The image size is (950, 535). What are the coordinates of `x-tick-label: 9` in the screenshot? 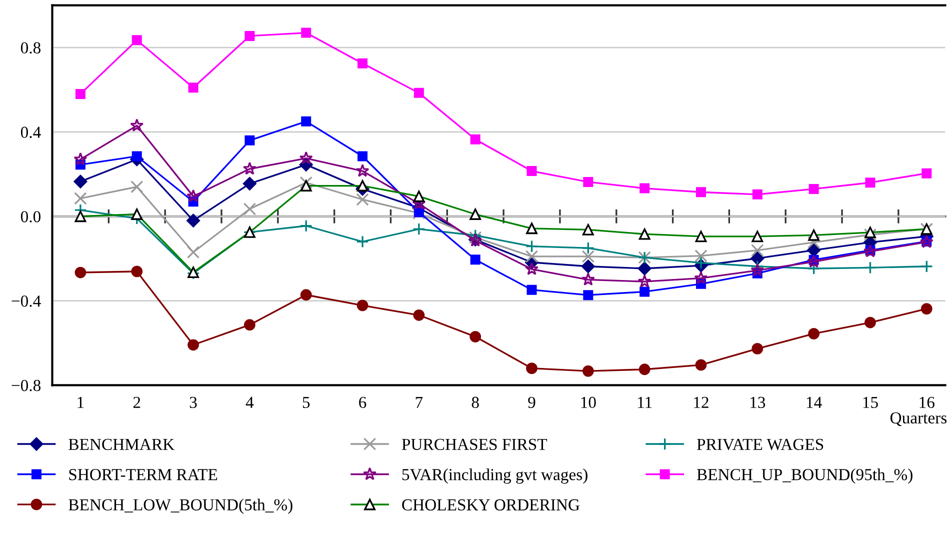 It's located at (532, 402).